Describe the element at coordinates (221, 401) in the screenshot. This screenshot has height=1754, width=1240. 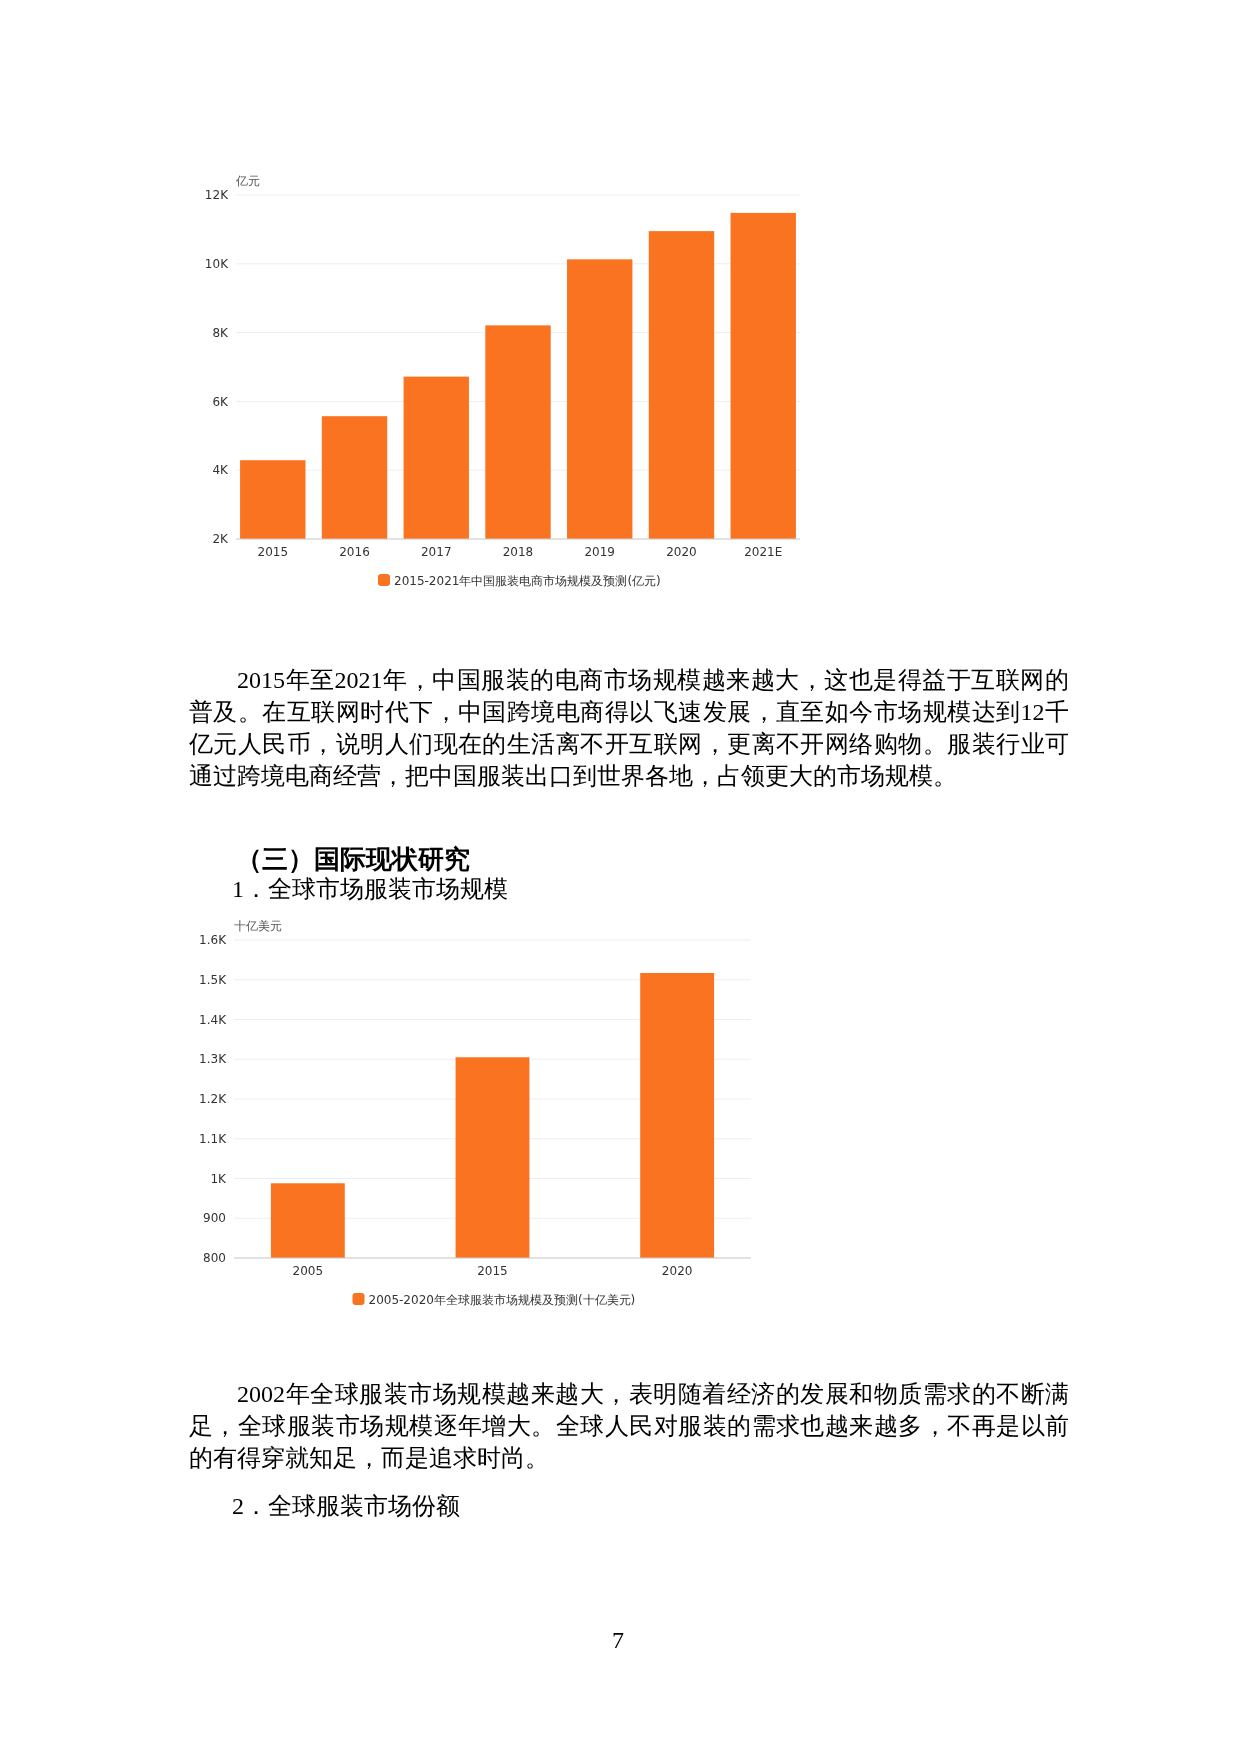
I see `y-tick-label: 6K` at that location.